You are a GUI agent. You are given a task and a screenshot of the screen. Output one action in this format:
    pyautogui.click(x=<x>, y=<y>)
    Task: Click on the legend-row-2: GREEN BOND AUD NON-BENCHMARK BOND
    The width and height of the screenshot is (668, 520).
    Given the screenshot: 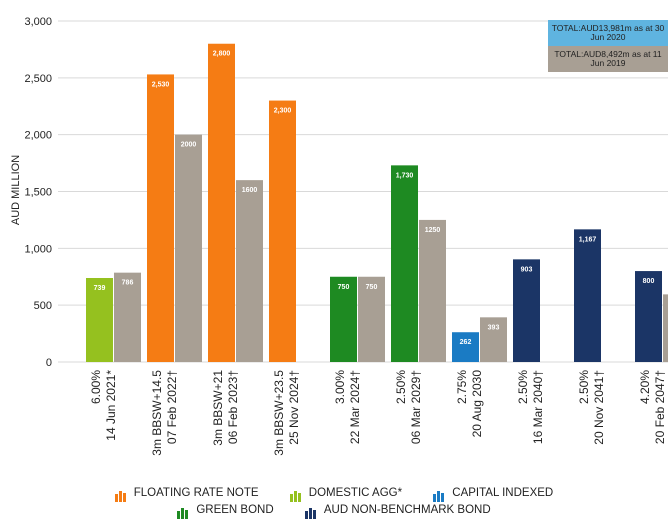 What is the action you would take?
    pyautogui.click(x=334, y=510)
    